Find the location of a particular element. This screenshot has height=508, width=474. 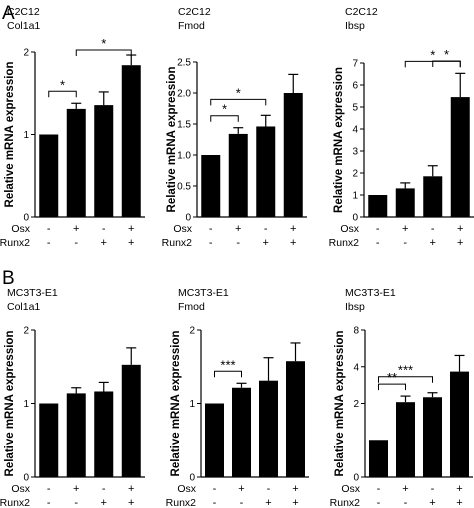

y-tick-label: 5 is located at coordinates (355, 108).